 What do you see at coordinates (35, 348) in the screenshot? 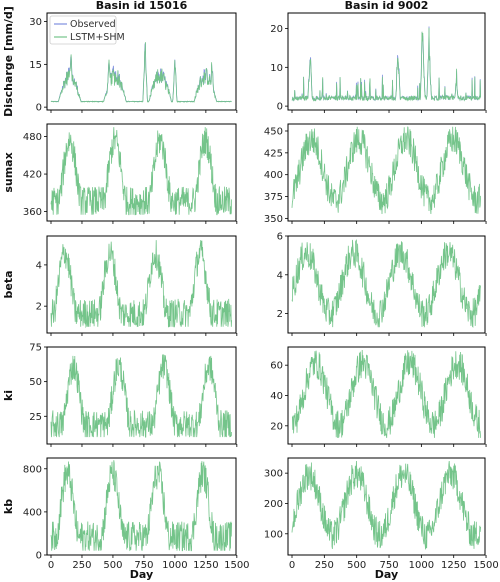
I see `y-tick-label: 75` at bounding box center [35, 348].